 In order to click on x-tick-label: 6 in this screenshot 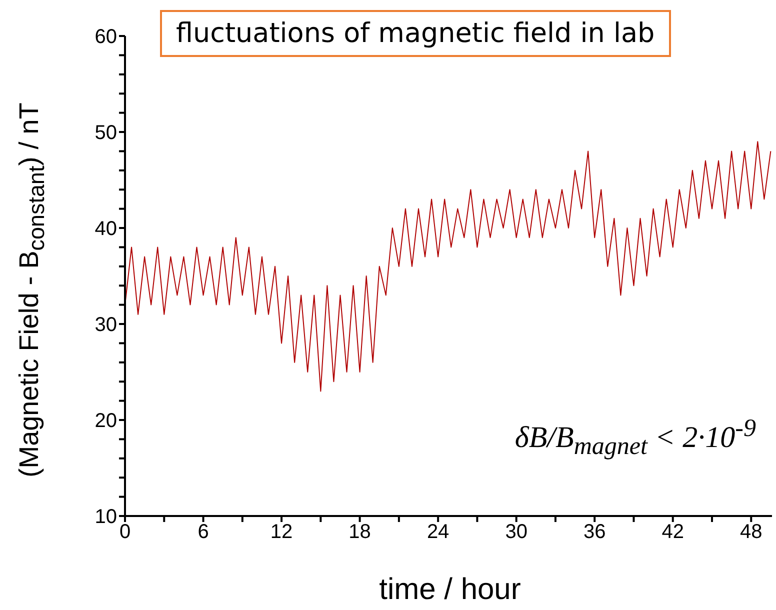, I will do `click(203, 532)`.